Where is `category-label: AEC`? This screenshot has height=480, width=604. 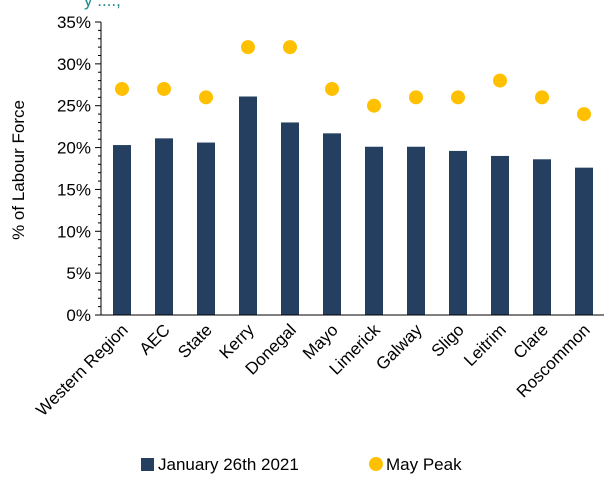
category-label: AEC is located at coordinates (155, 339).